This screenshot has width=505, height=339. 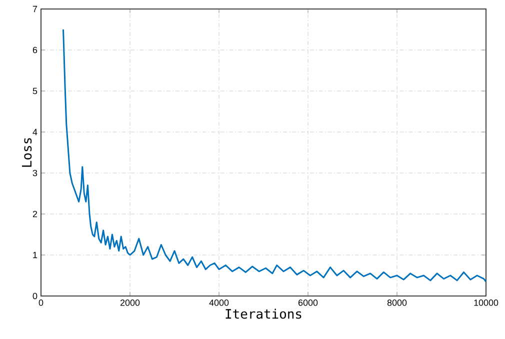 What do you see at coordinates (35, 132) in the screenshot?
I see `y-tick-label: 4` at bounding box center [35, 132].